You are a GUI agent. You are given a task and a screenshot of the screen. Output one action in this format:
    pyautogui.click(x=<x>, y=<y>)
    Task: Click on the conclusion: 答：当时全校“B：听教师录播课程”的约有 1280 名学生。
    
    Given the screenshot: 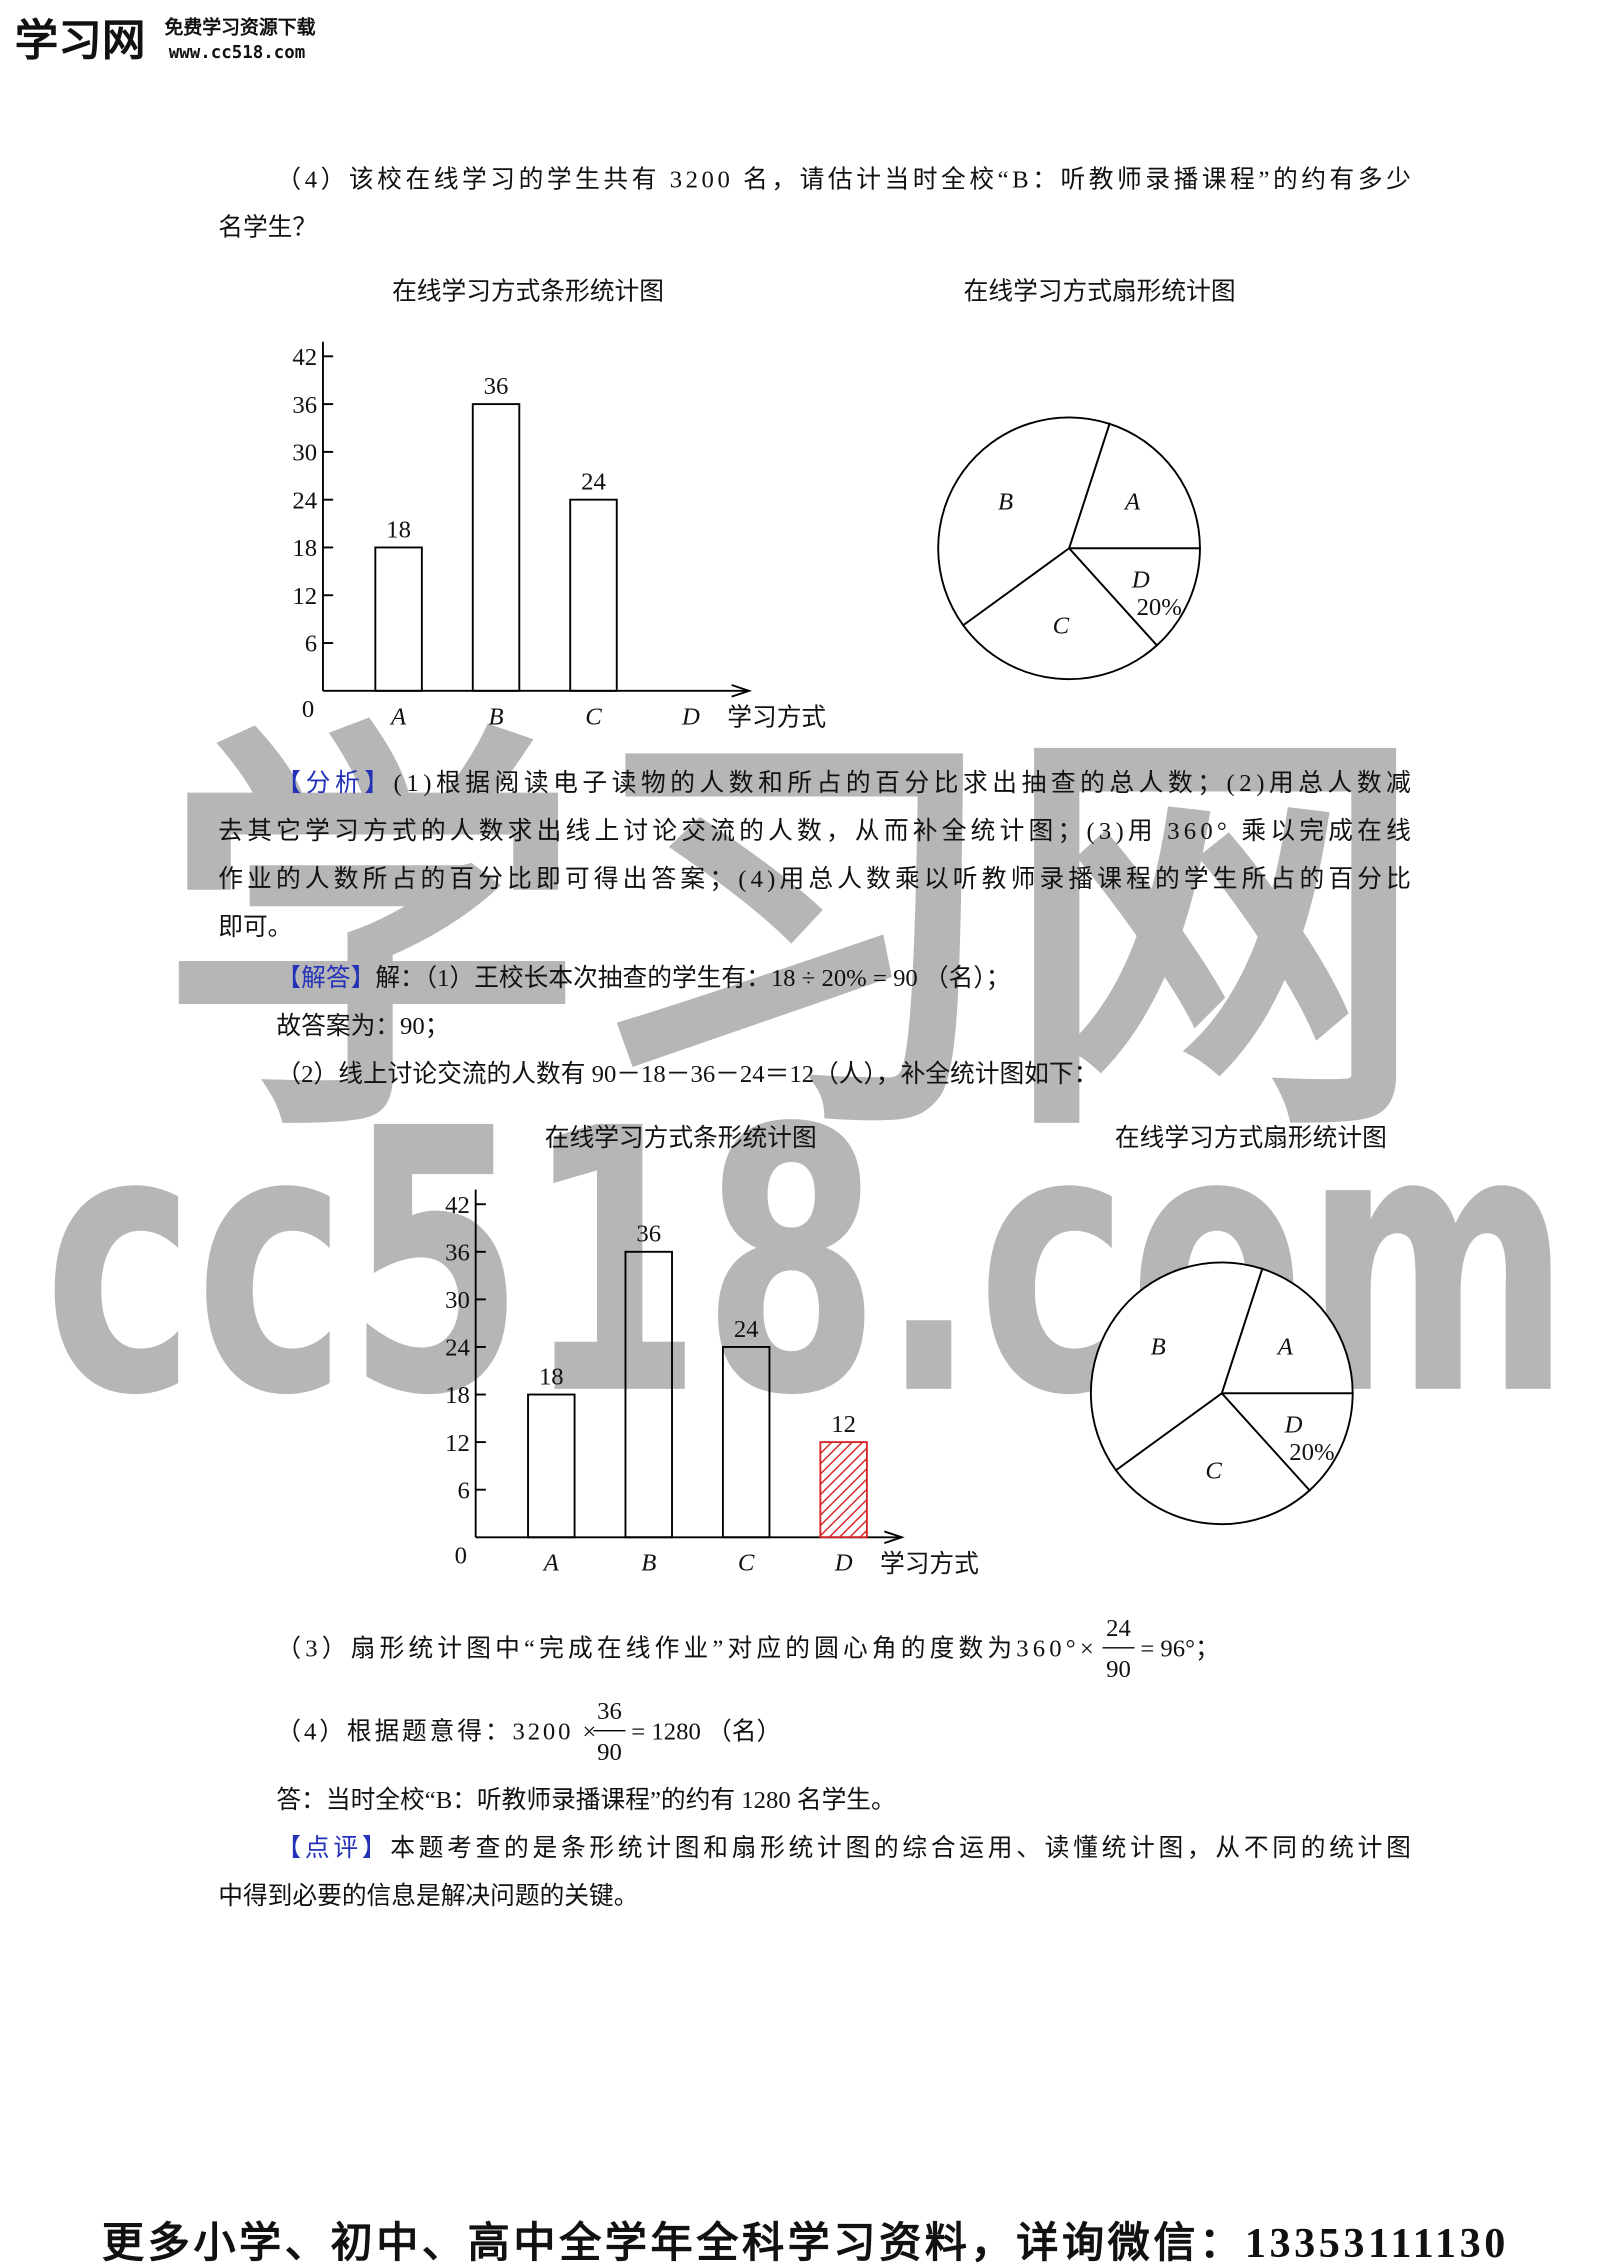 What is the action you would take?
    pyautogui.click(x=585, y=1800)
    